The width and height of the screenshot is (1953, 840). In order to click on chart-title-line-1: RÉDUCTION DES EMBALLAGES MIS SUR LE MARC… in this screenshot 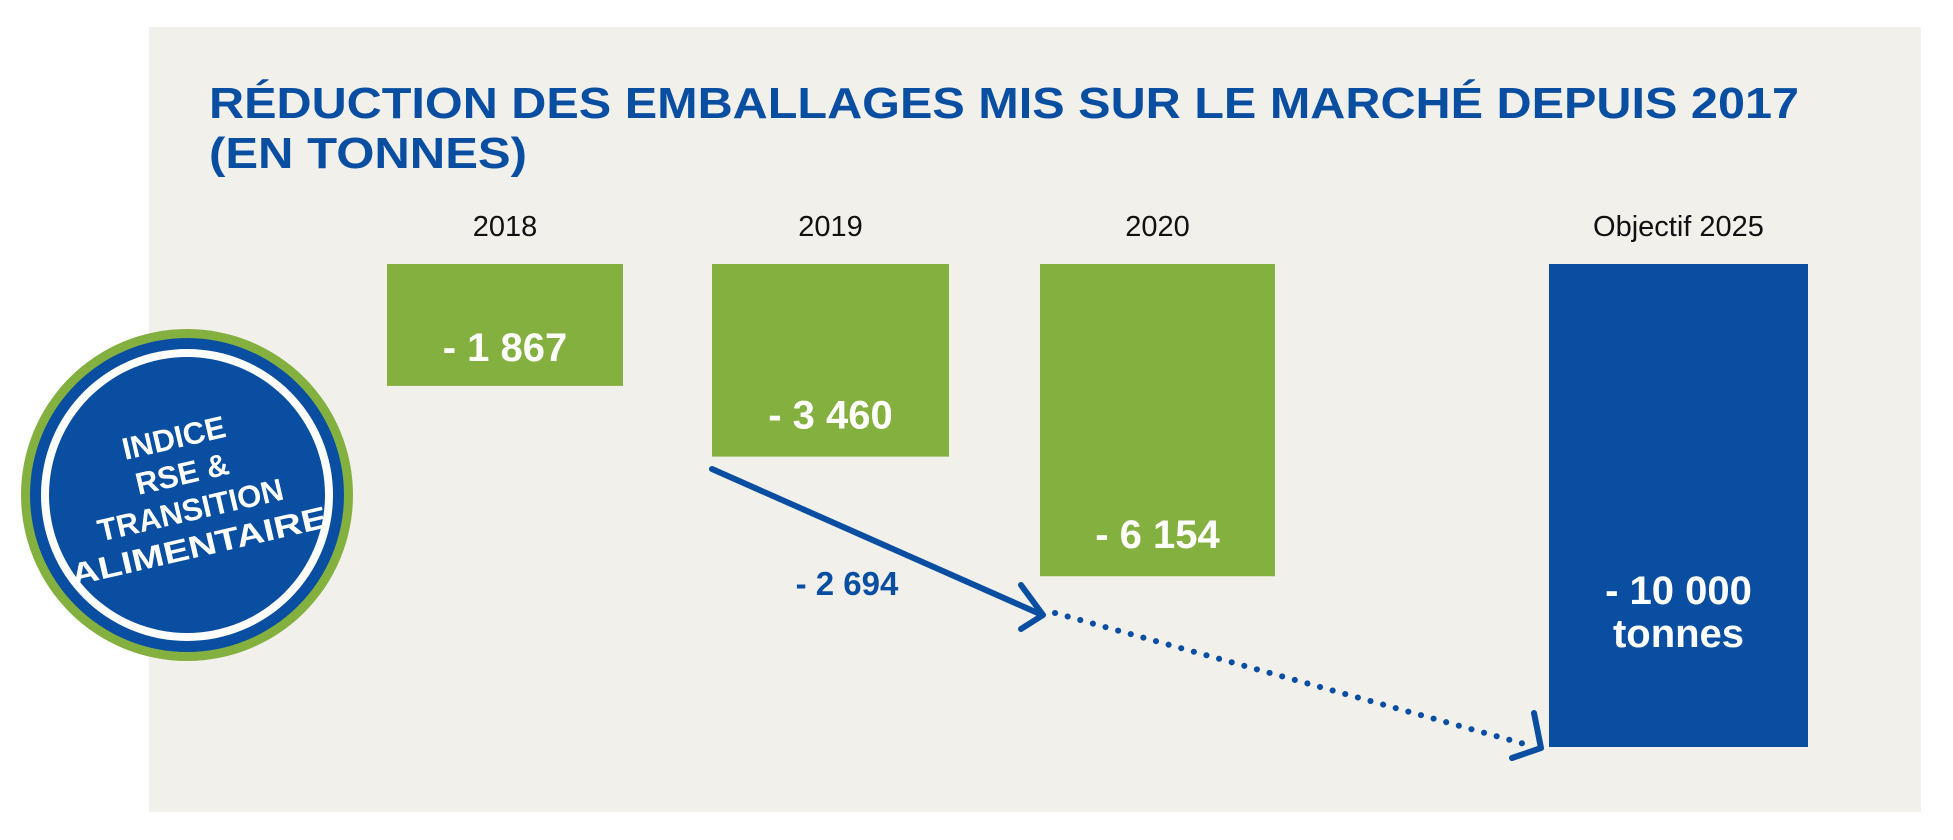, I will do `click(1004, 103)`.